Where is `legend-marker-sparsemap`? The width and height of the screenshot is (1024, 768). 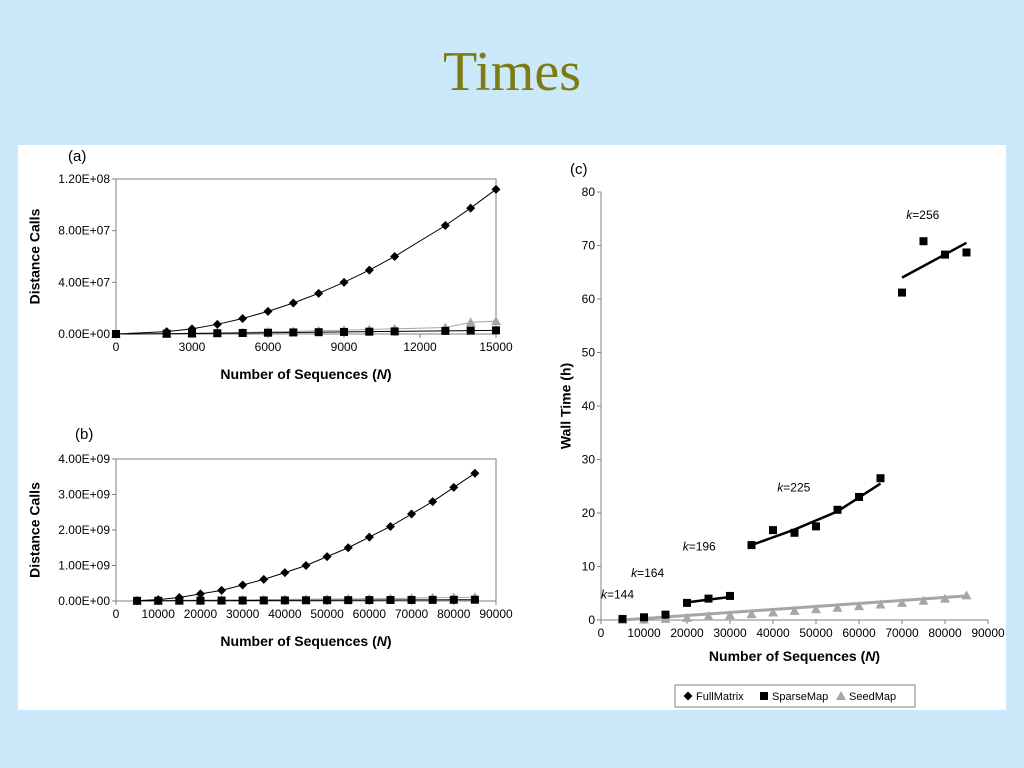 legend-marker-sparsemap is located at coordinates (764, 696).